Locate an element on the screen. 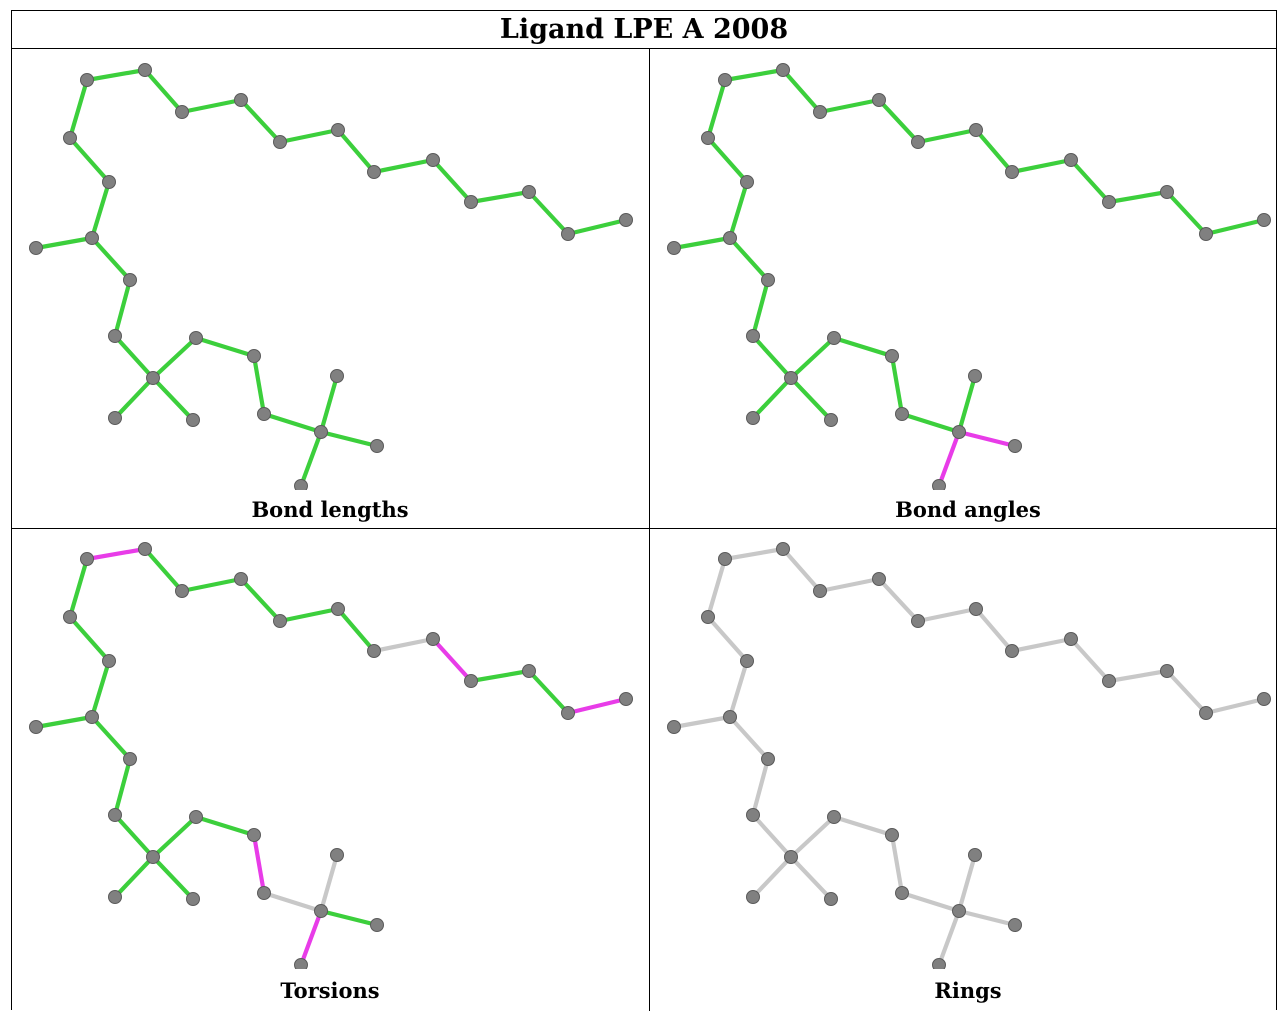  panel-caption: Torsions is located at coordinates (330, 990).